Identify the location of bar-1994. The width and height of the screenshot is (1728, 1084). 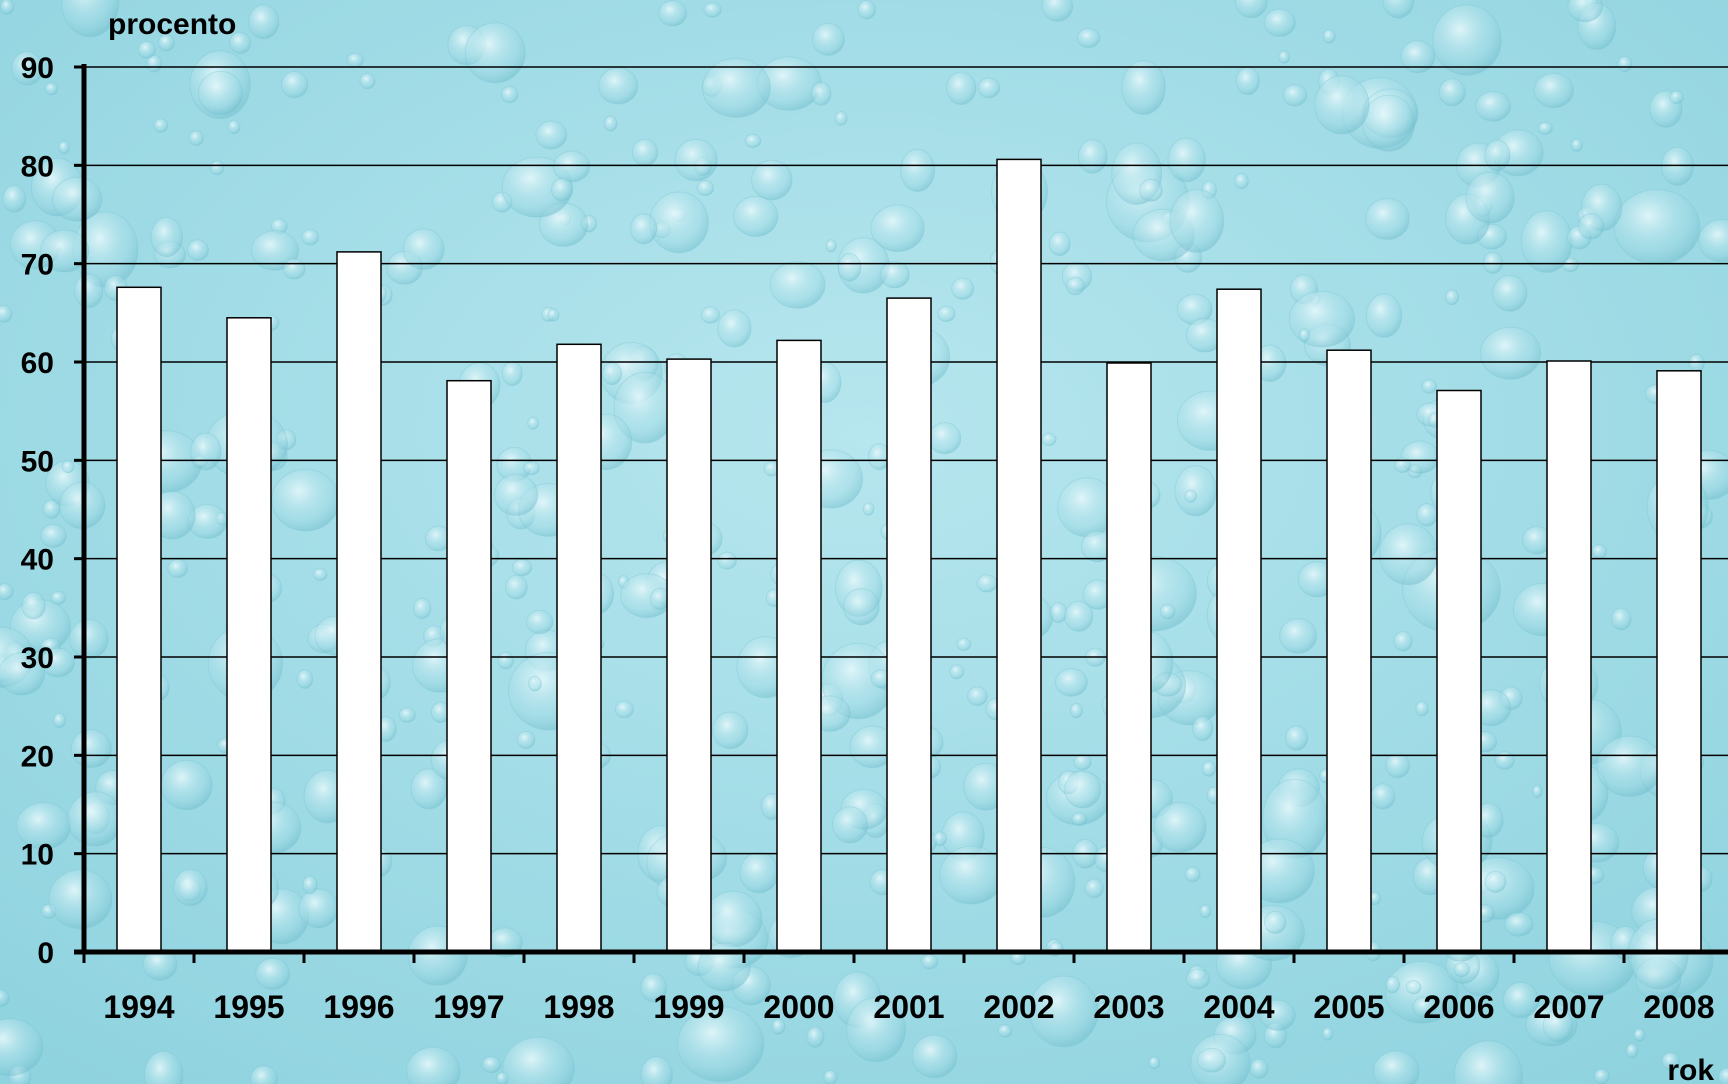
(139, 619).